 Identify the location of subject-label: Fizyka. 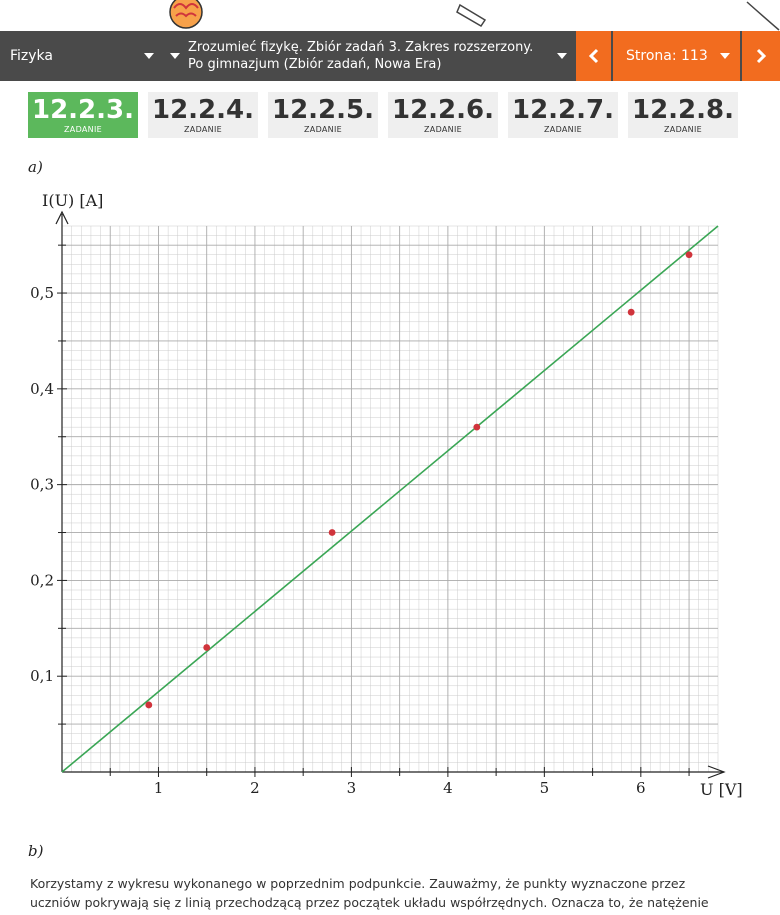
(31, 56).